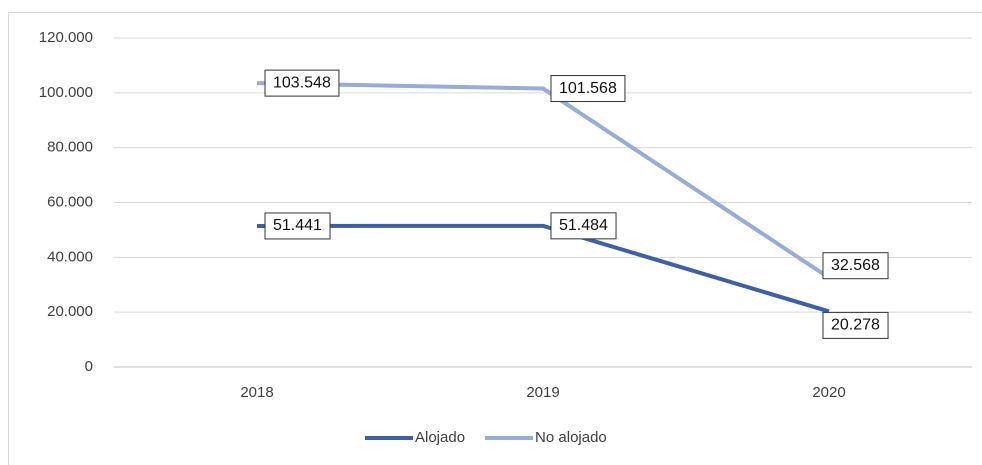 Image resolution: width=982 pixels, height=465 pixels. I want to click on x-tick-label: 2019, so click(542, 392).